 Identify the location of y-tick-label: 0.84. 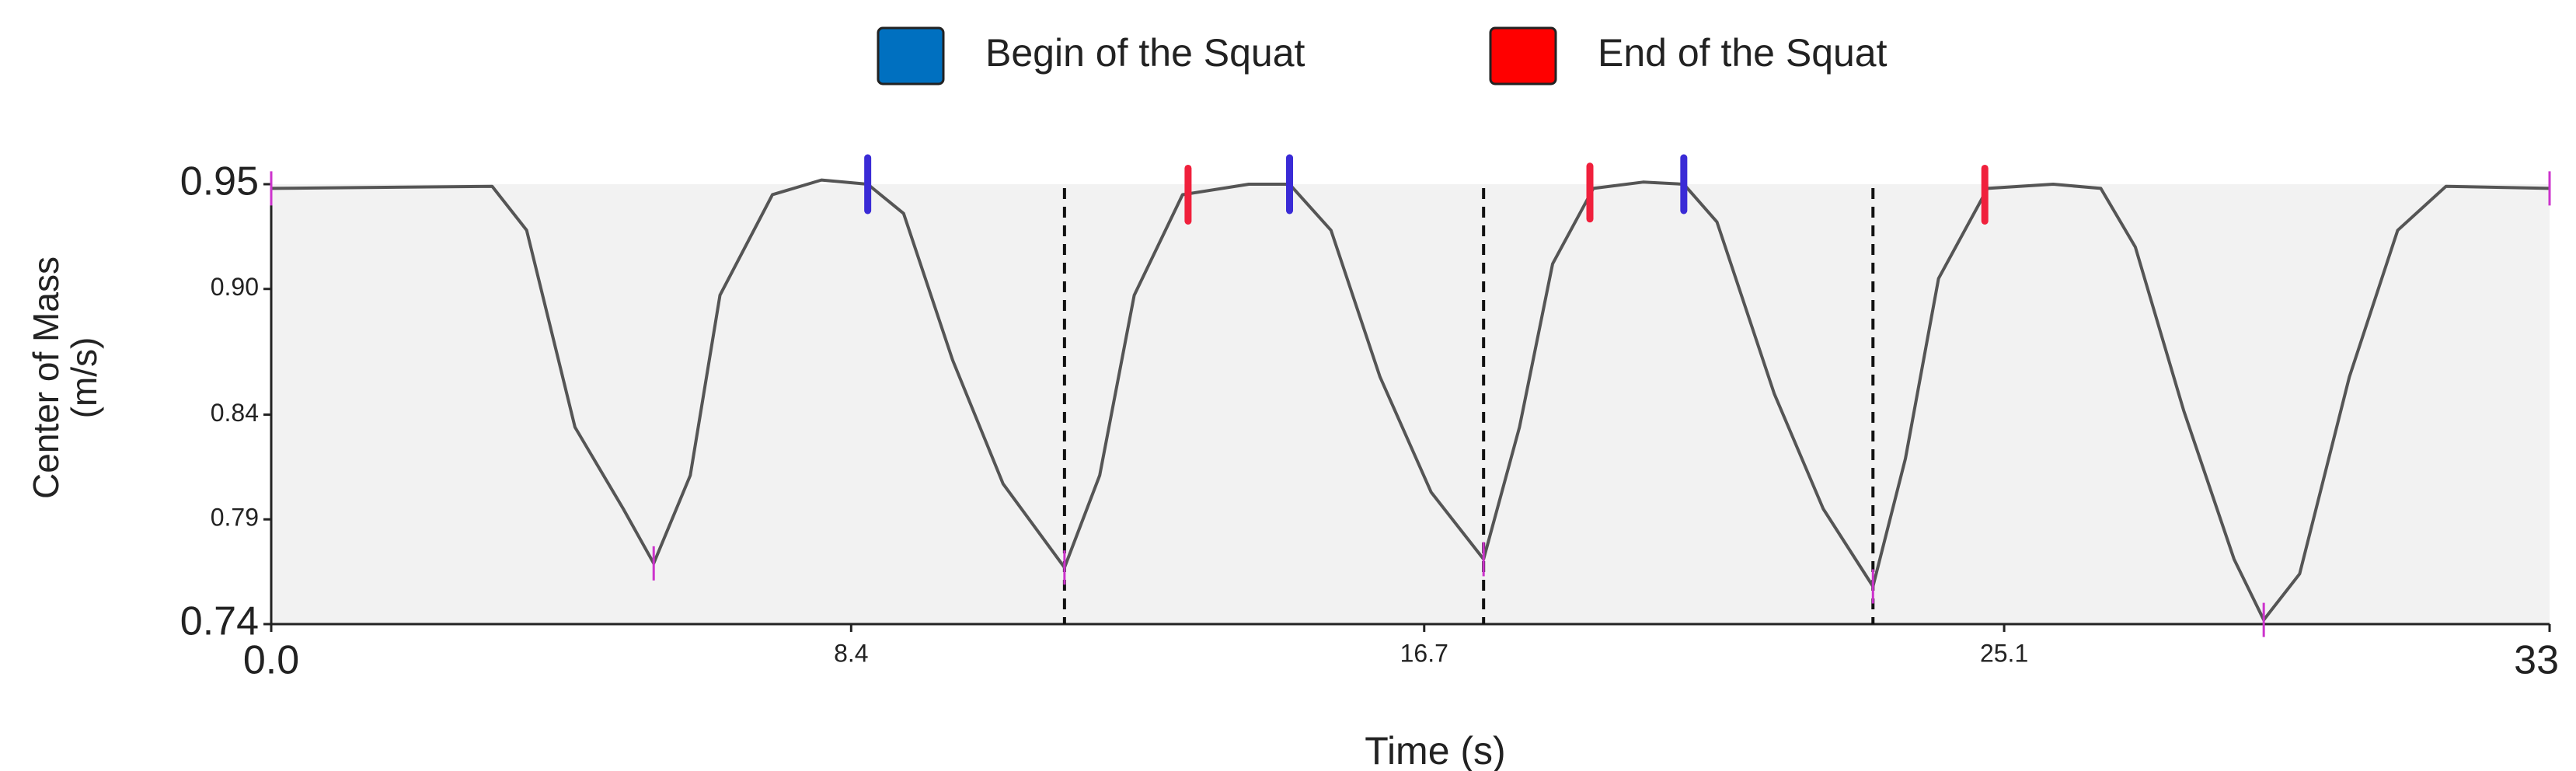
(235, 413).